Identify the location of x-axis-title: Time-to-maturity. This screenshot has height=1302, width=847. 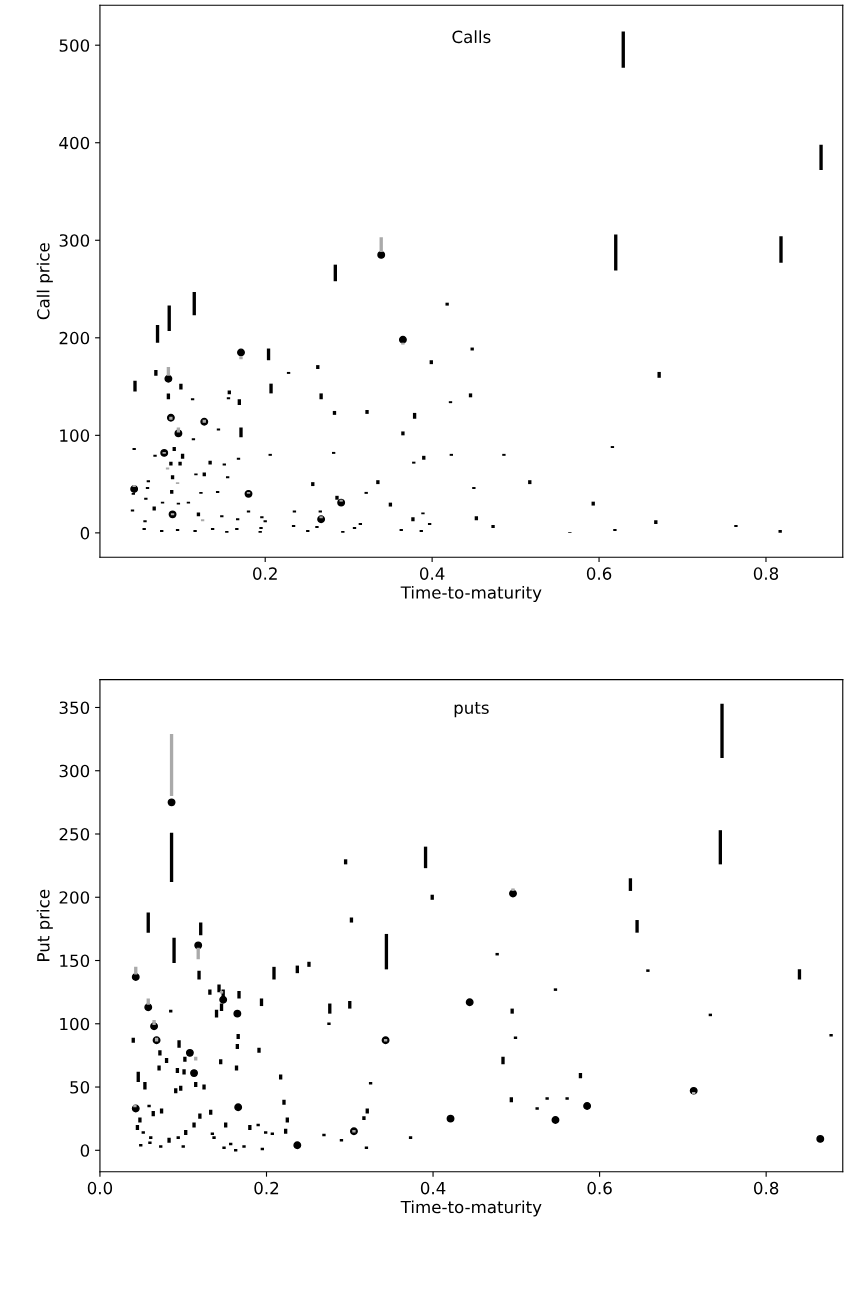
(471, 1208).